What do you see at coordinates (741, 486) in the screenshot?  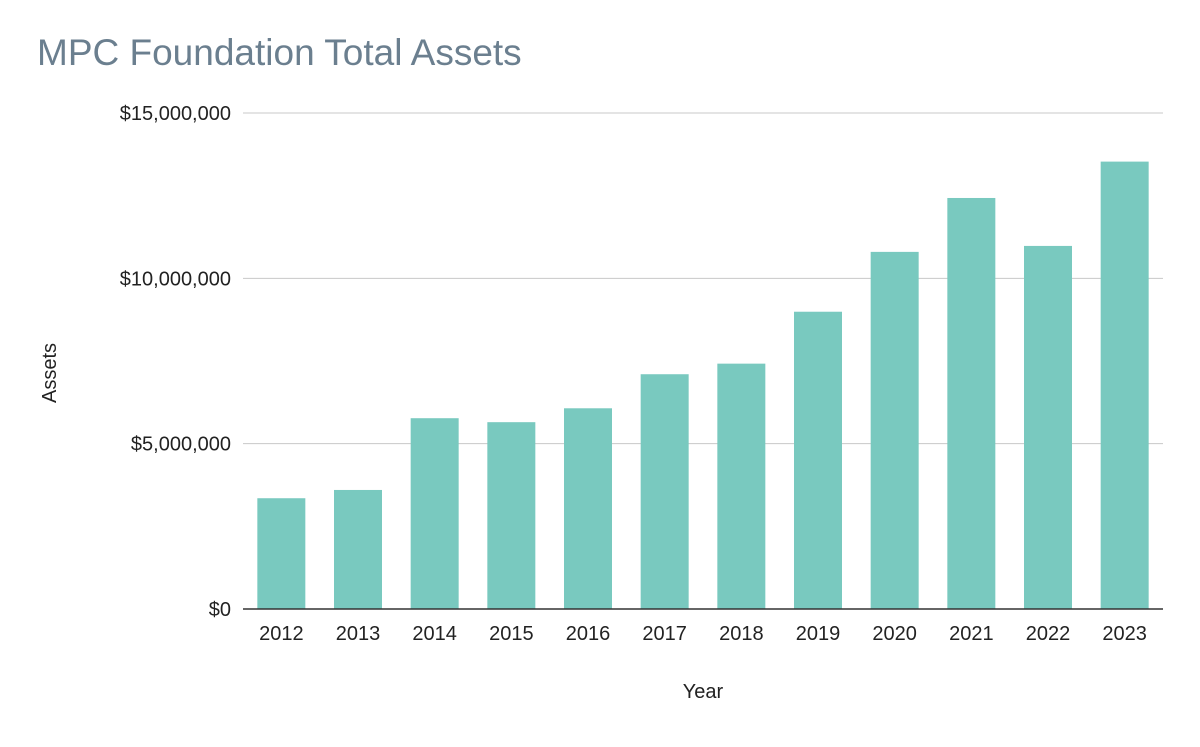 I see `bar-2018` at bounding box center [741, 486].